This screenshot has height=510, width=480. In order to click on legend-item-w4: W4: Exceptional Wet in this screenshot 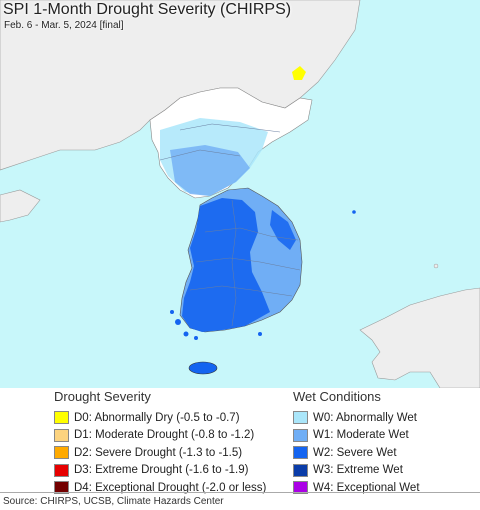, I will do `click(356, 488)`.